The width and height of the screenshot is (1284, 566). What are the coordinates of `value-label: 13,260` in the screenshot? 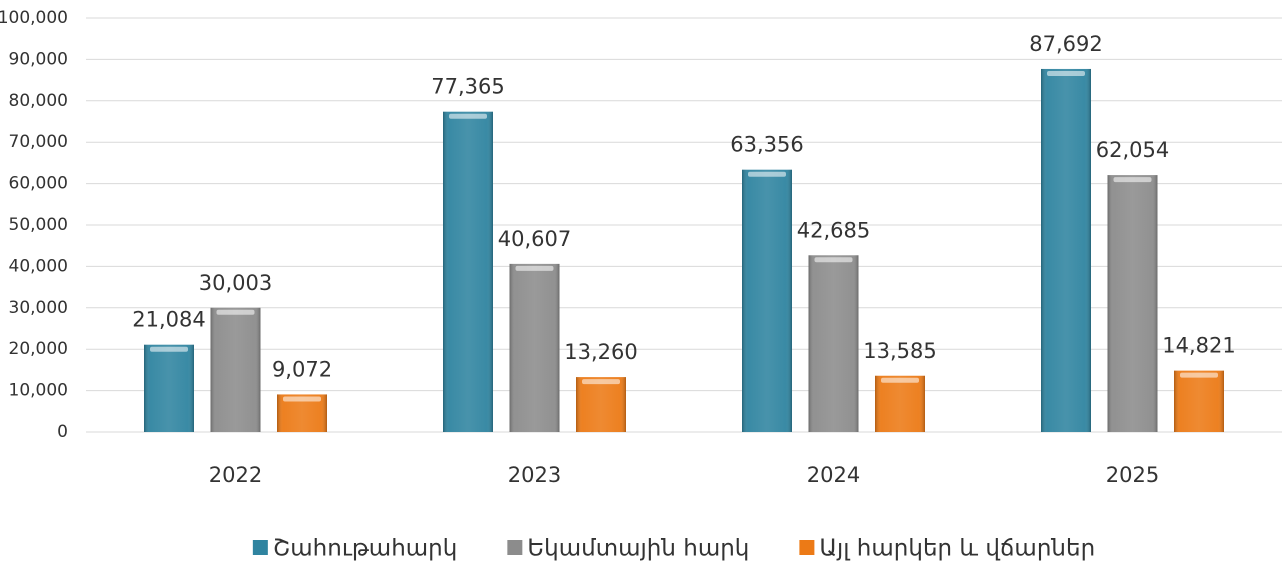 It's located at (600, 352).